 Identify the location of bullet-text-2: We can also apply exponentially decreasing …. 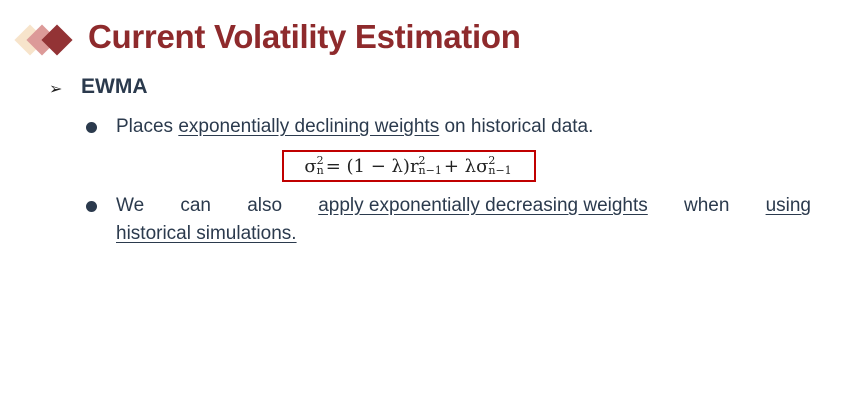
(463, 219).